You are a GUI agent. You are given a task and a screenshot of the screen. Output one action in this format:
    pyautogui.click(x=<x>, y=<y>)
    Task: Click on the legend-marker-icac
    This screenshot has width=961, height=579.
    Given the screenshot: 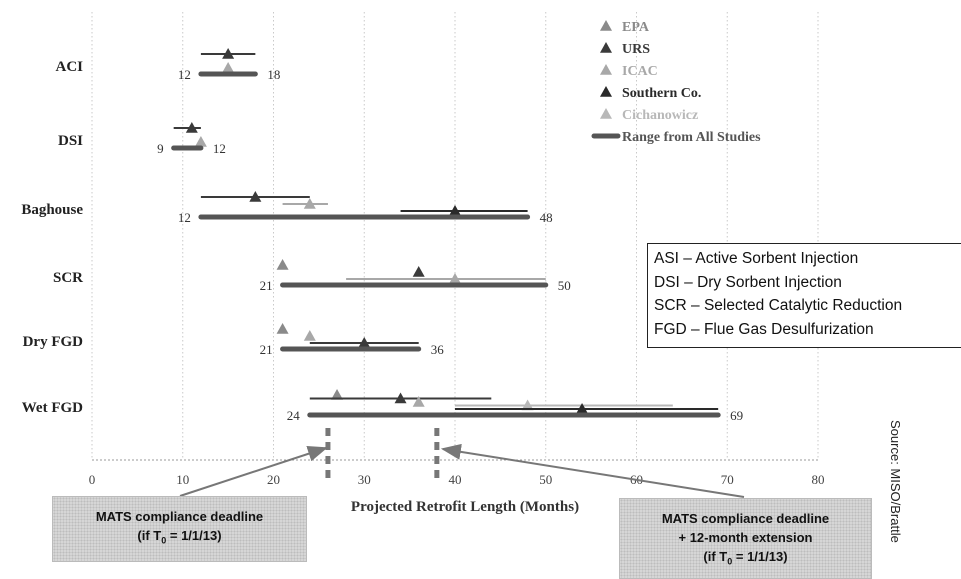 What is the action you would take?
    pyautogui.click(x=606, y=69)
    